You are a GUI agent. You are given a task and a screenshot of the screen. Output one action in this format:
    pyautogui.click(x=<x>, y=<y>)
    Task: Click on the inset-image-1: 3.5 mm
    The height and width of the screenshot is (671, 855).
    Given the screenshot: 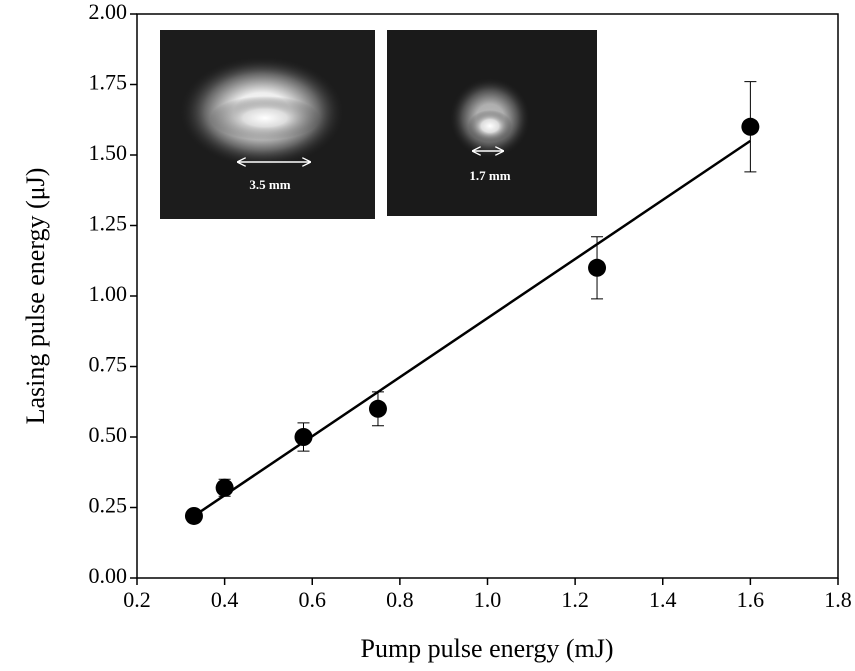 What is the action you would take?
    pyautogui.click(x=267, y=124)
    